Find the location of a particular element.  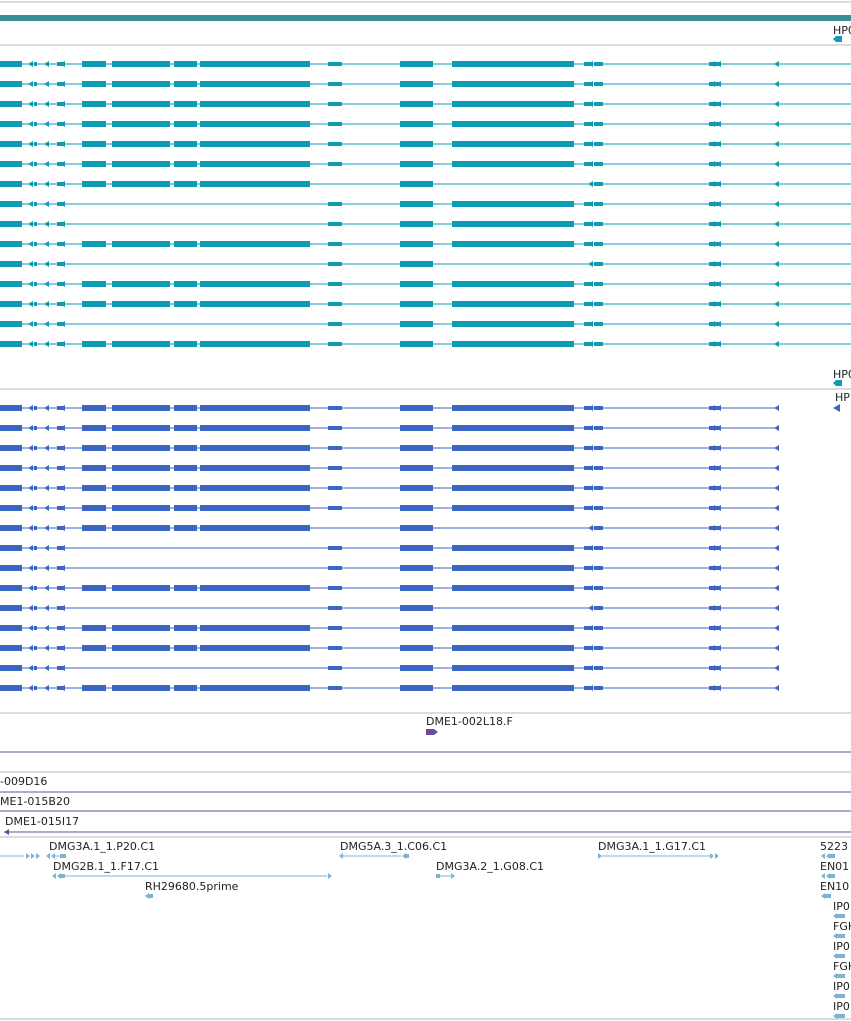

est-feature: 5223 is located at coordinates (834, 849).